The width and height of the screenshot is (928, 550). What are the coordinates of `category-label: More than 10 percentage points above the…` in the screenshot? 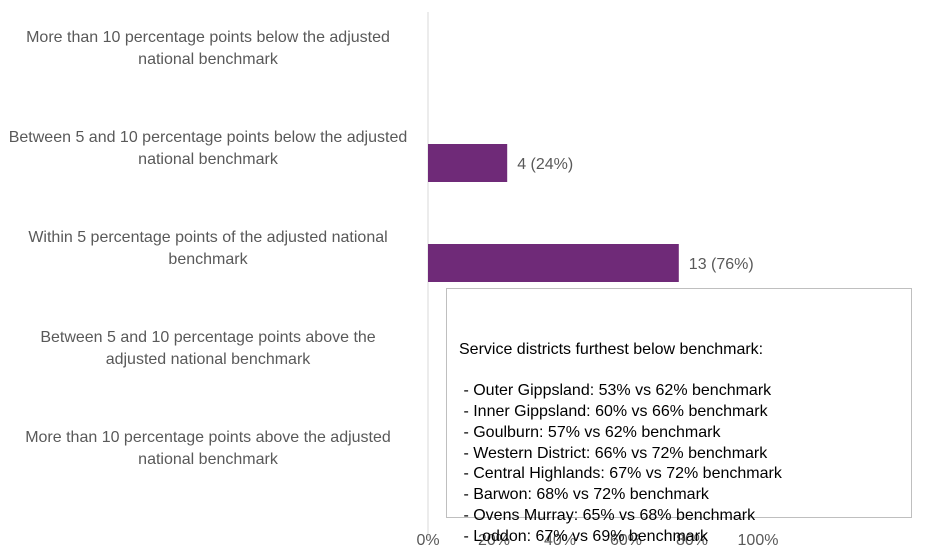 It's located at (208, 448).